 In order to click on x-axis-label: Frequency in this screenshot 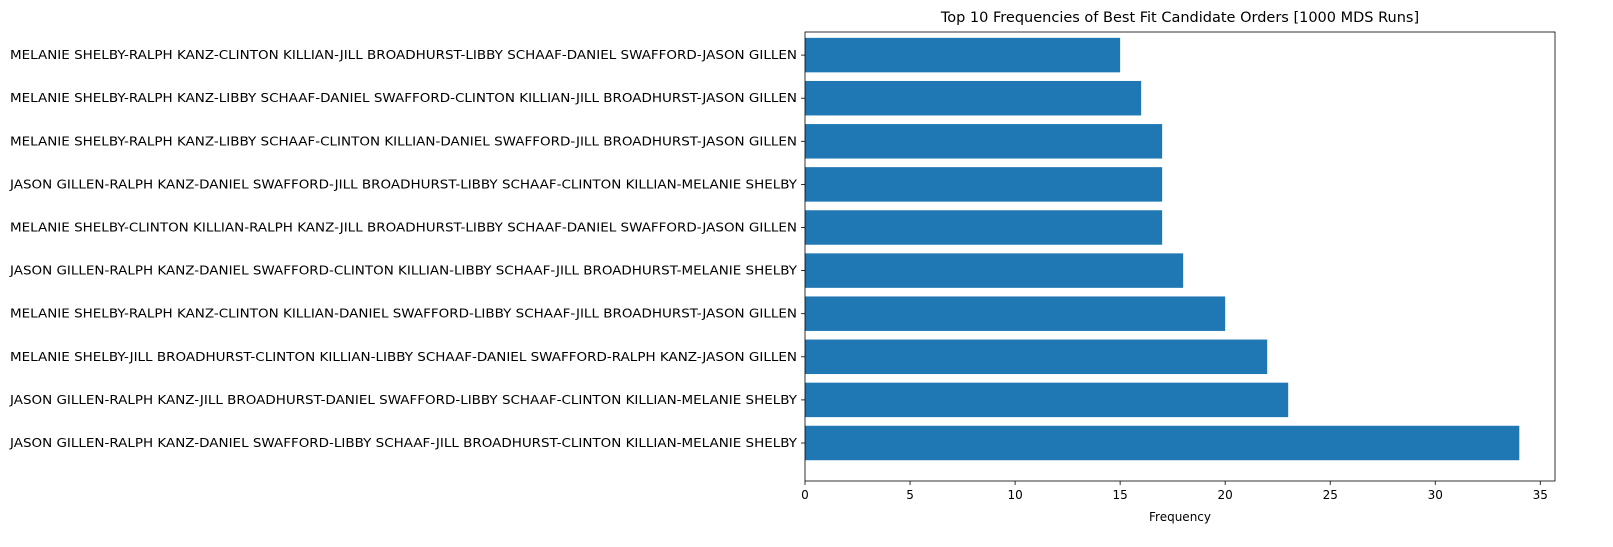, I will do `click(1180, 517)`.